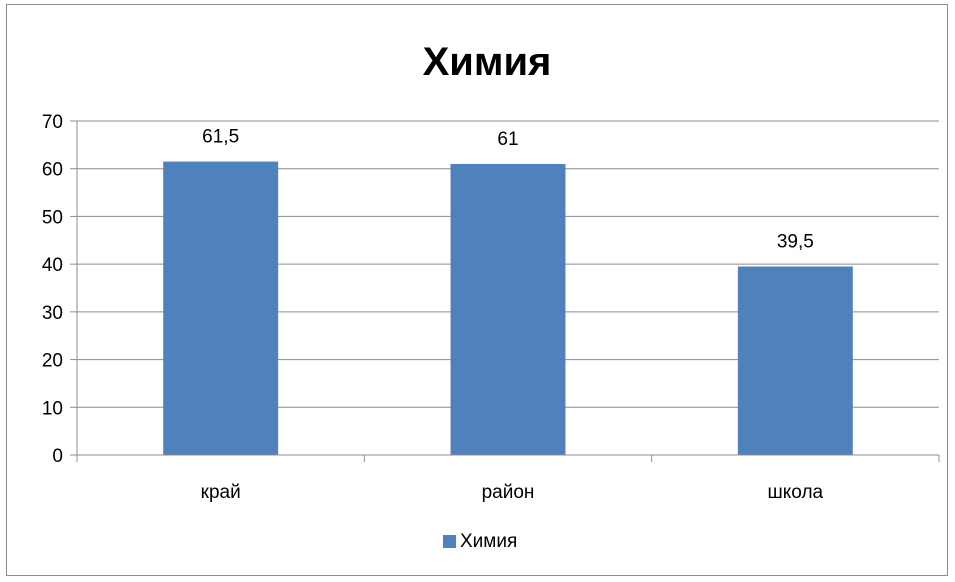 The width and height of the screenshot is (955, 582). I want to click on x-tick-label: школа, so click(796, 492).